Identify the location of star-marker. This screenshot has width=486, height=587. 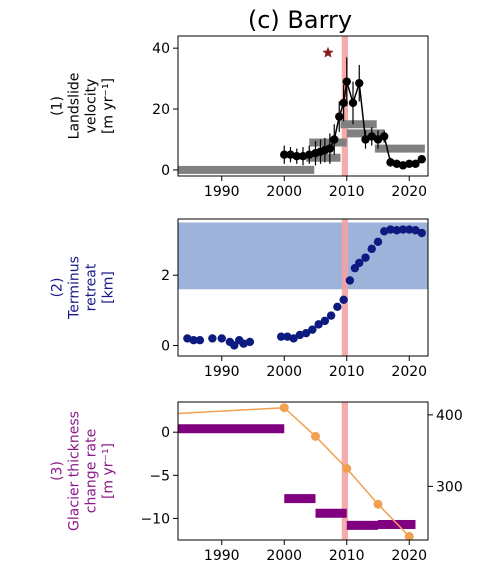
(328, 52).